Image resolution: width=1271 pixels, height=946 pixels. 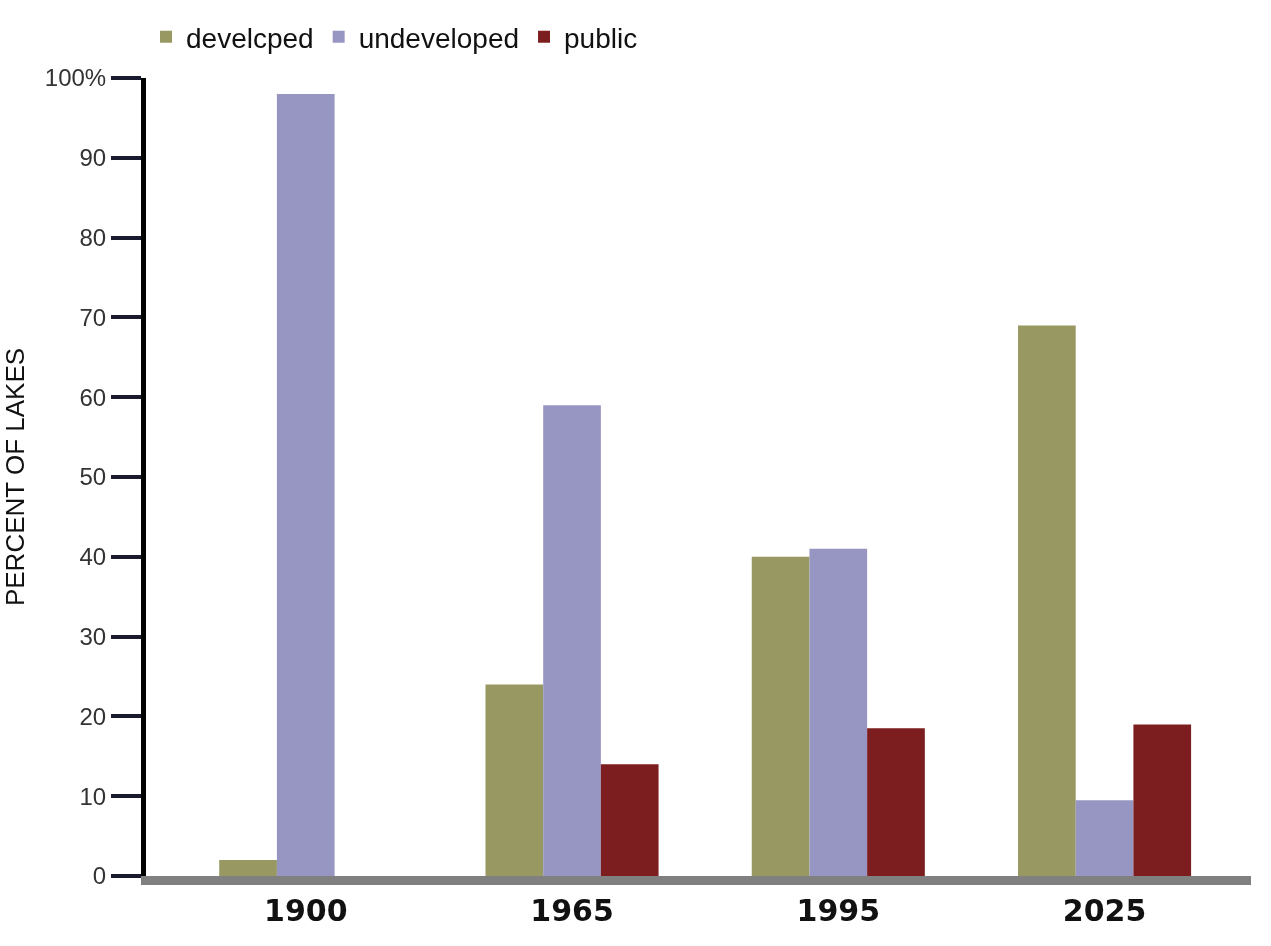 I want to click on x-tick-label: 2025, so click(x=1104, y=910).